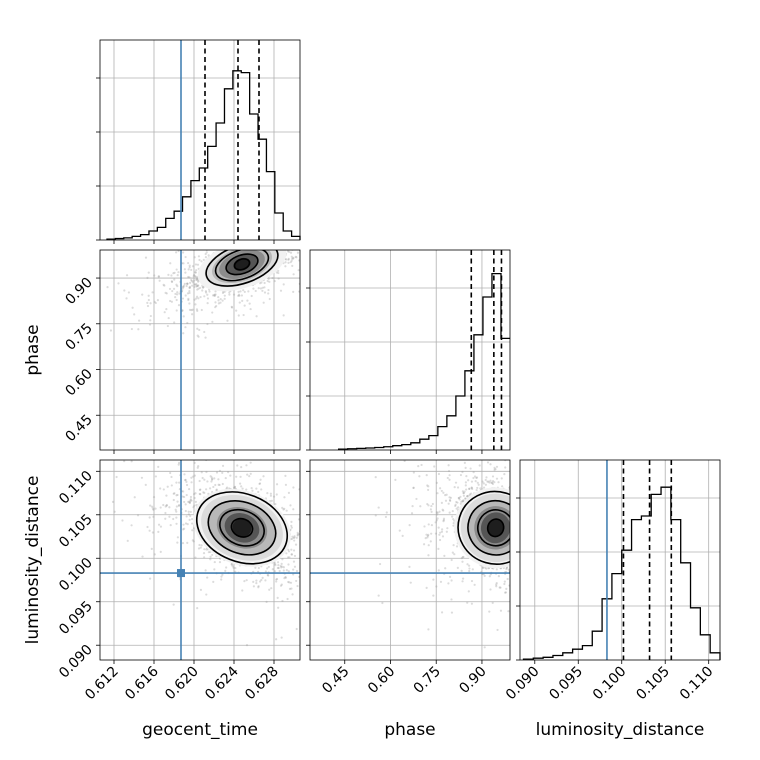 The width and height of the screenshot is (760, 760). Describe the element at coordinates (78, 428) in the screenshot. I see `y-tick-label-phase: 0.45` at that location.